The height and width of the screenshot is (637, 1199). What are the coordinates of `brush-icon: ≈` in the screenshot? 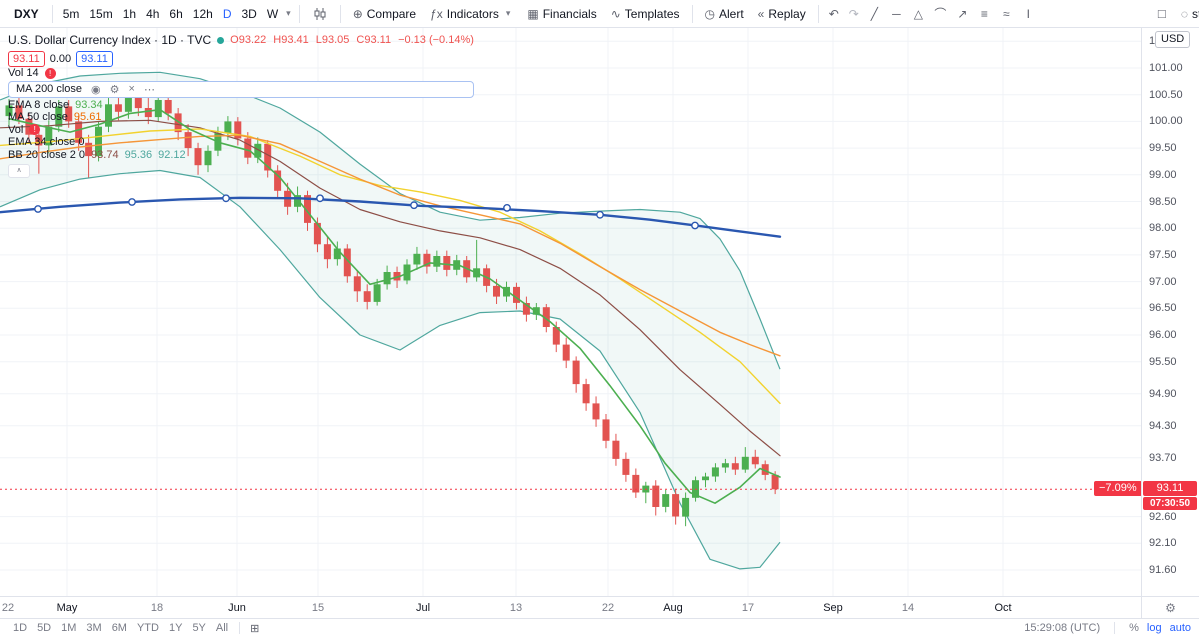 It's located at (1006, 13).